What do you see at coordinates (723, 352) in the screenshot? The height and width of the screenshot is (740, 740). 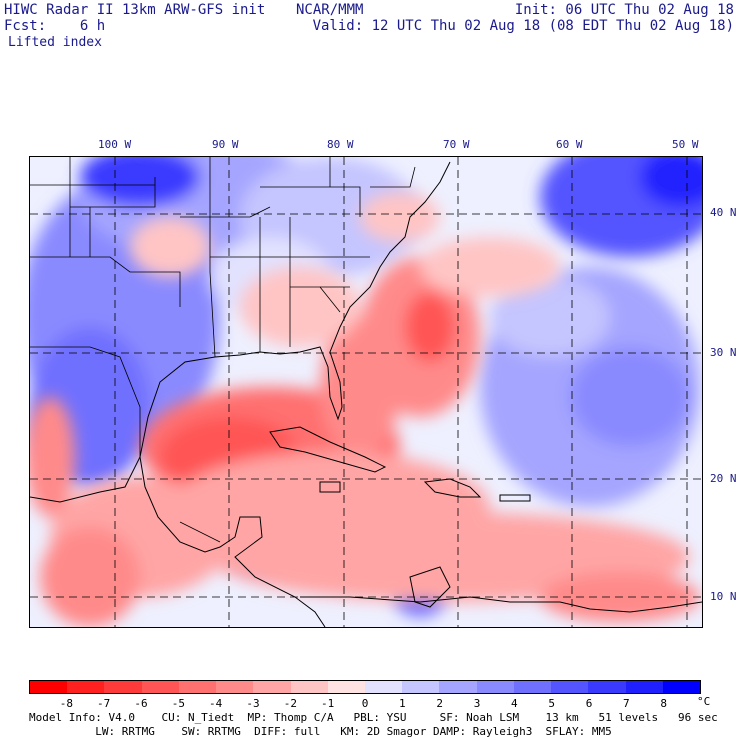 I see `lat-label-30n: 30 N` at bounding box center [723, 352].